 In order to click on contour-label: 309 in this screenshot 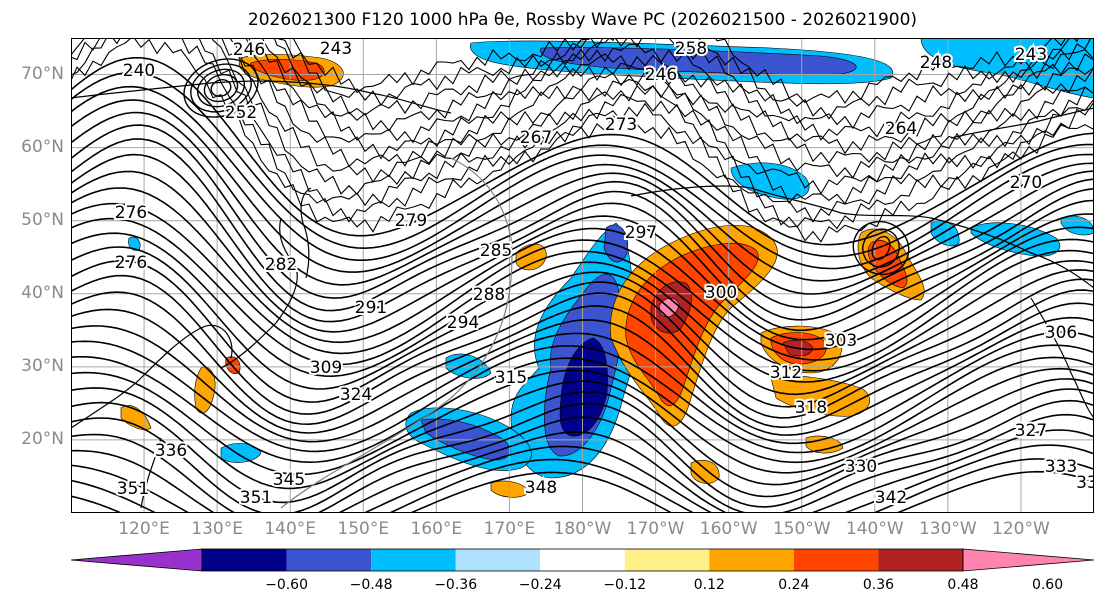, I will do `click(326, 368)`.